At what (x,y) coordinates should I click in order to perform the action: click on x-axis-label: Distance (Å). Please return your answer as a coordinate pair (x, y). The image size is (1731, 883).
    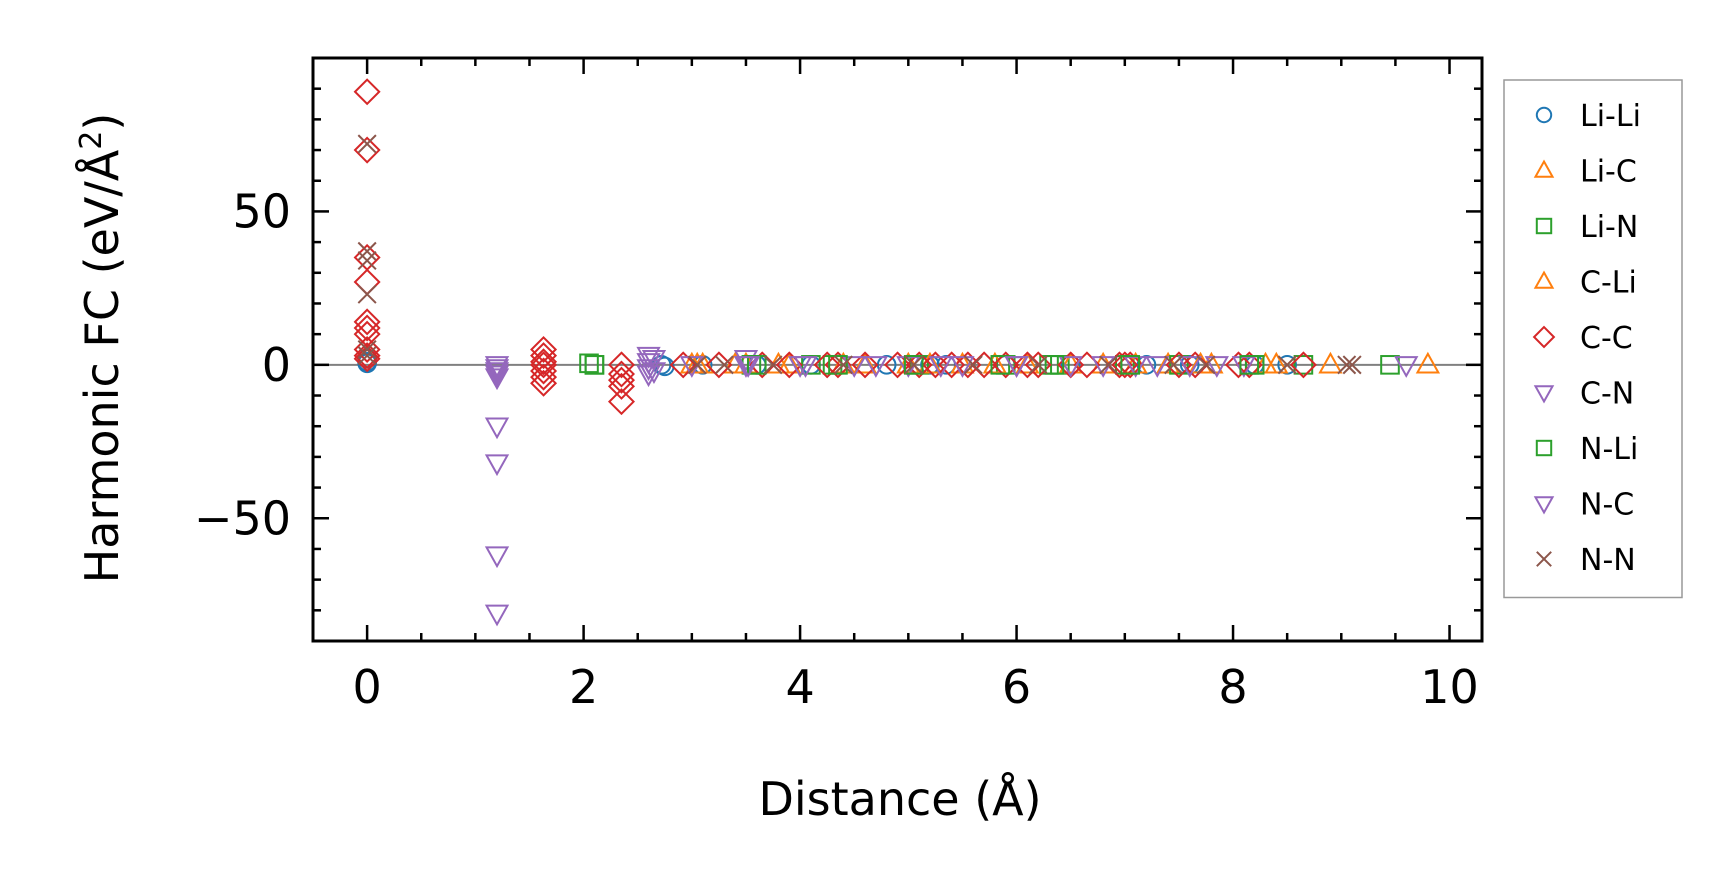
    Looking at the image, I should click on (899, 799).